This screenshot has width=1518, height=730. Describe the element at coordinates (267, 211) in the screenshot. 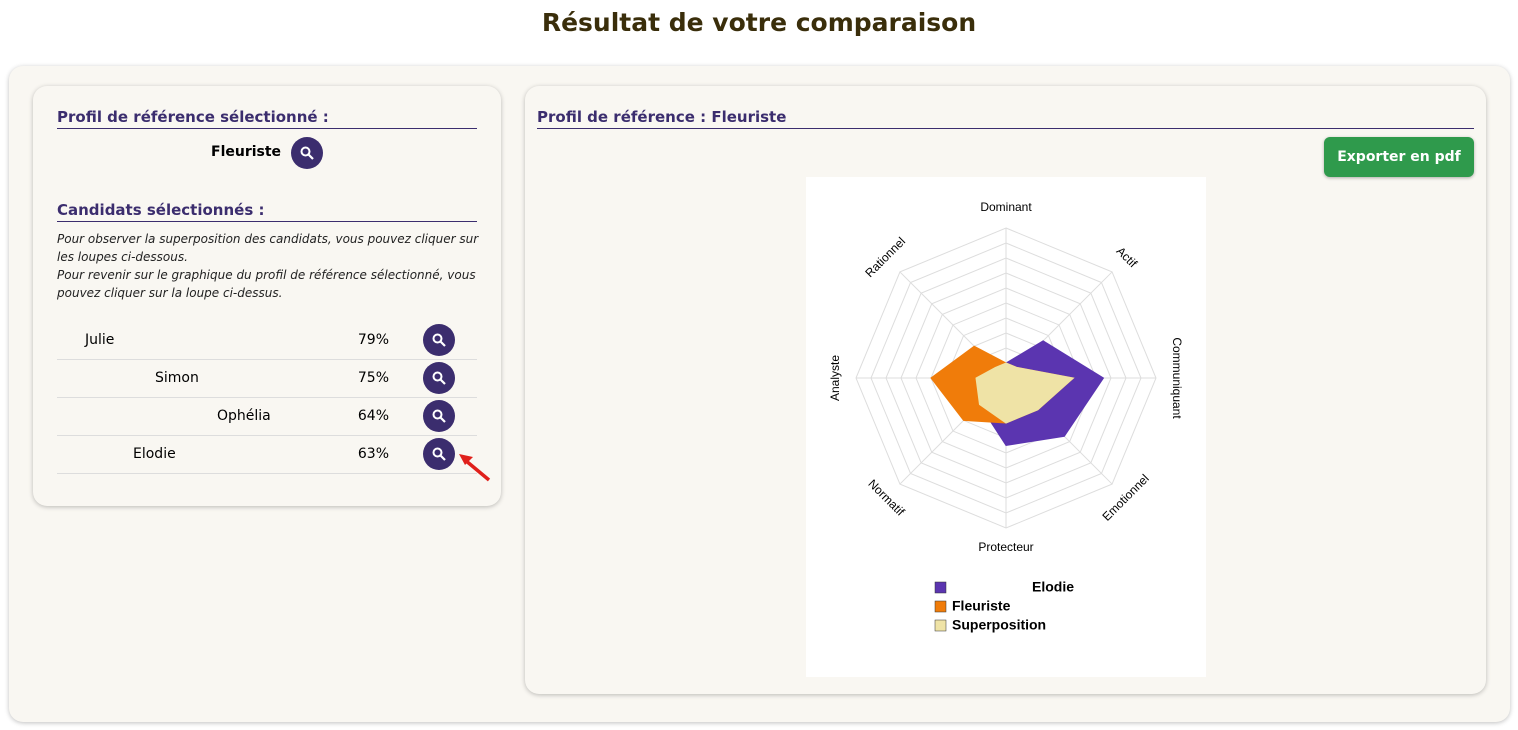

I see `candidates-heading: Candidats sélectionnés :` at that location.